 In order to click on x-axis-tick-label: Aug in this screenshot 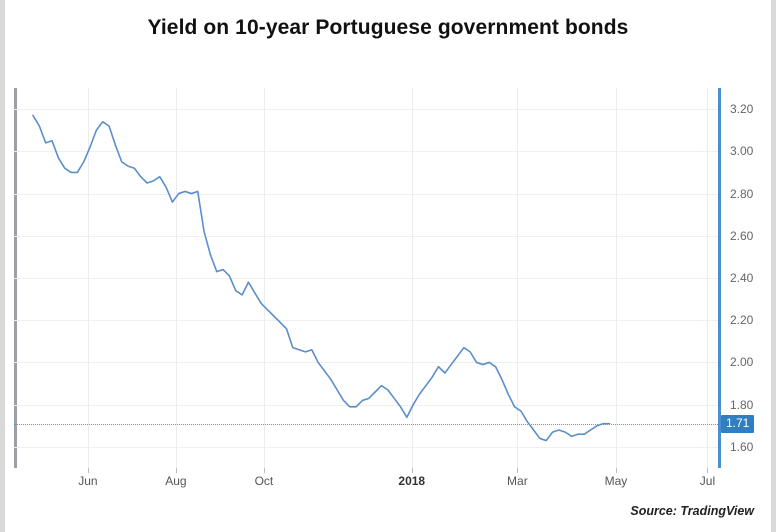, I will do `click(176, 481)`.